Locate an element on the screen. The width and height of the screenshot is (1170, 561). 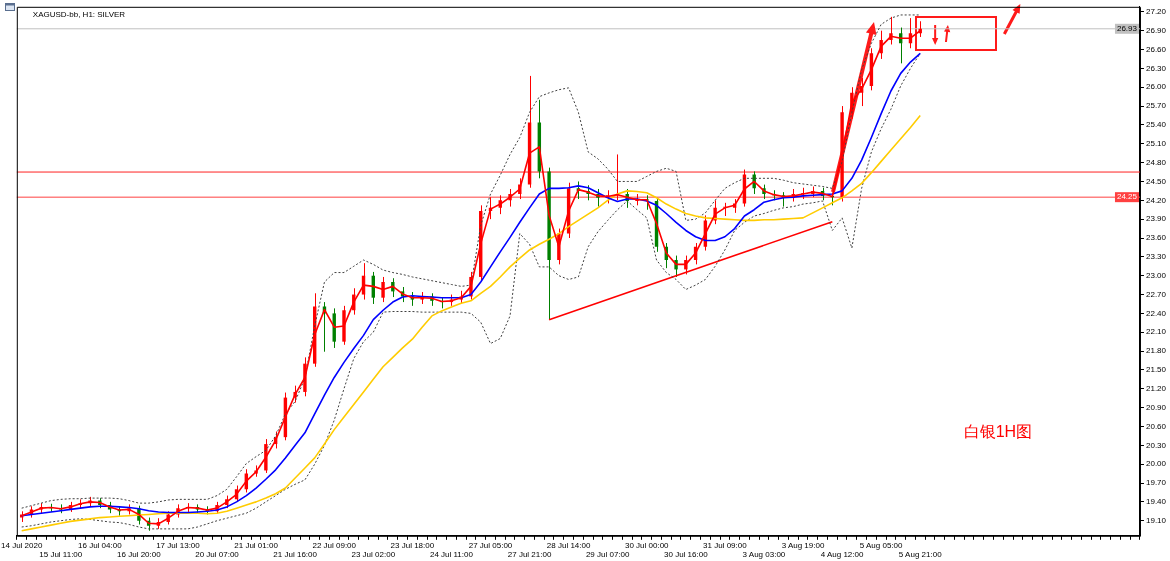
y-tick-label: 24.80 is located at coordinates (1156, 162).